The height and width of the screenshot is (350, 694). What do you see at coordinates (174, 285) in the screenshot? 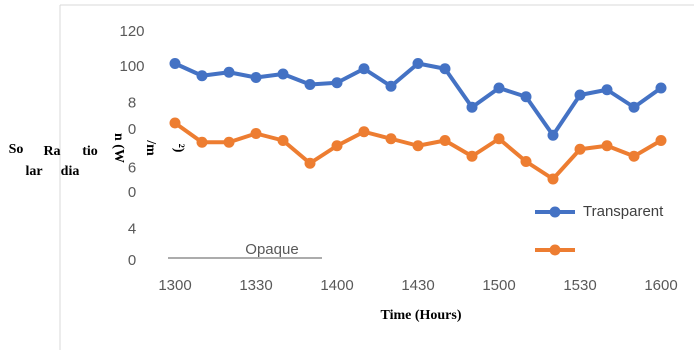
I see `x-tick-label: 1300` at bounding box center [174, 285].